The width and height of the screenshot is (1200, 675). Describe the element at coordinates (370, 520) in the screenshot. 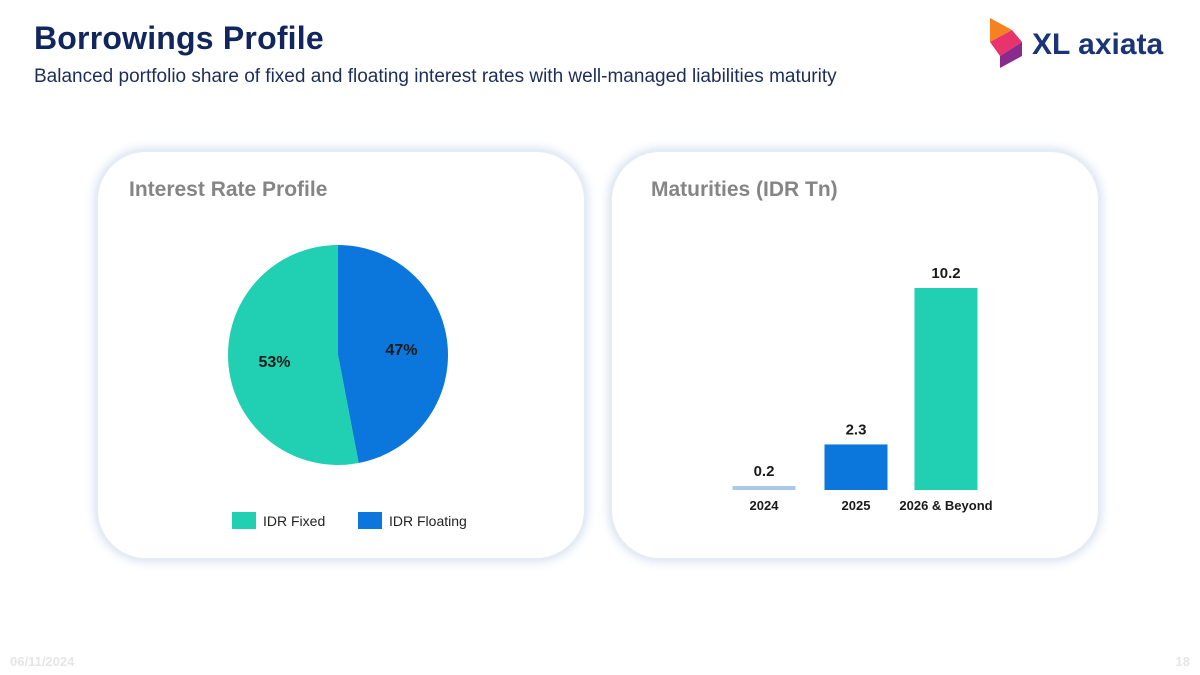

I see `legend-swatch-idr-floating` at that location.